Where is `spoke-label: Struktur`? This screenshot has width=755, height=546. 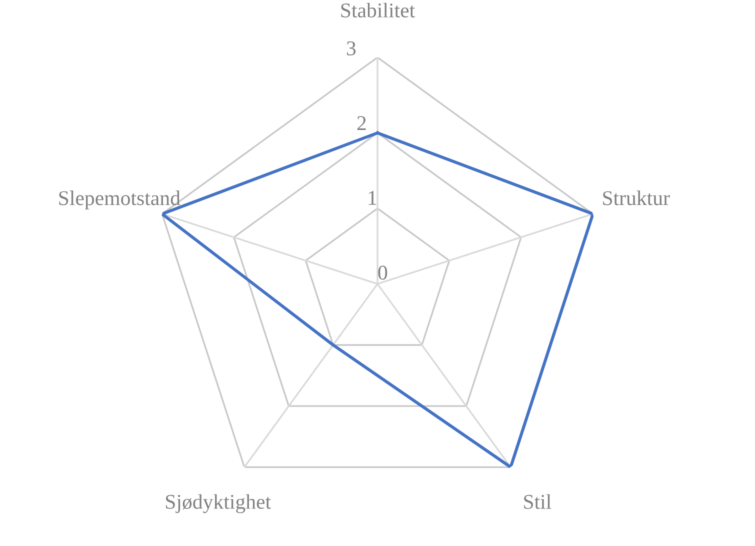 spoke-label: Struktur is located at coordinates (636, 198).